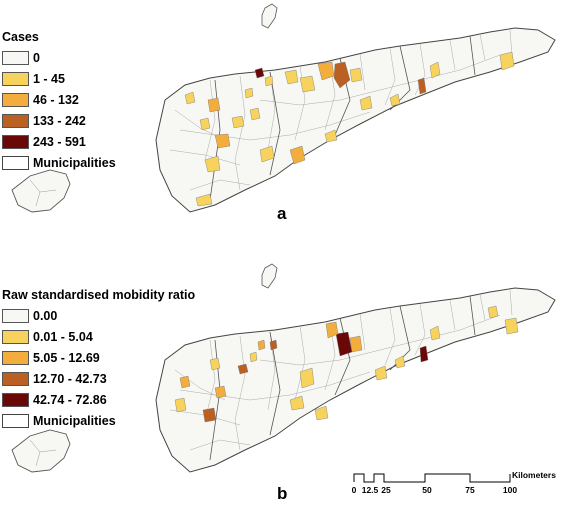 The width and height of the screenshot is (567, 520). I want to click on island-atauro-b, so click(269, 276).